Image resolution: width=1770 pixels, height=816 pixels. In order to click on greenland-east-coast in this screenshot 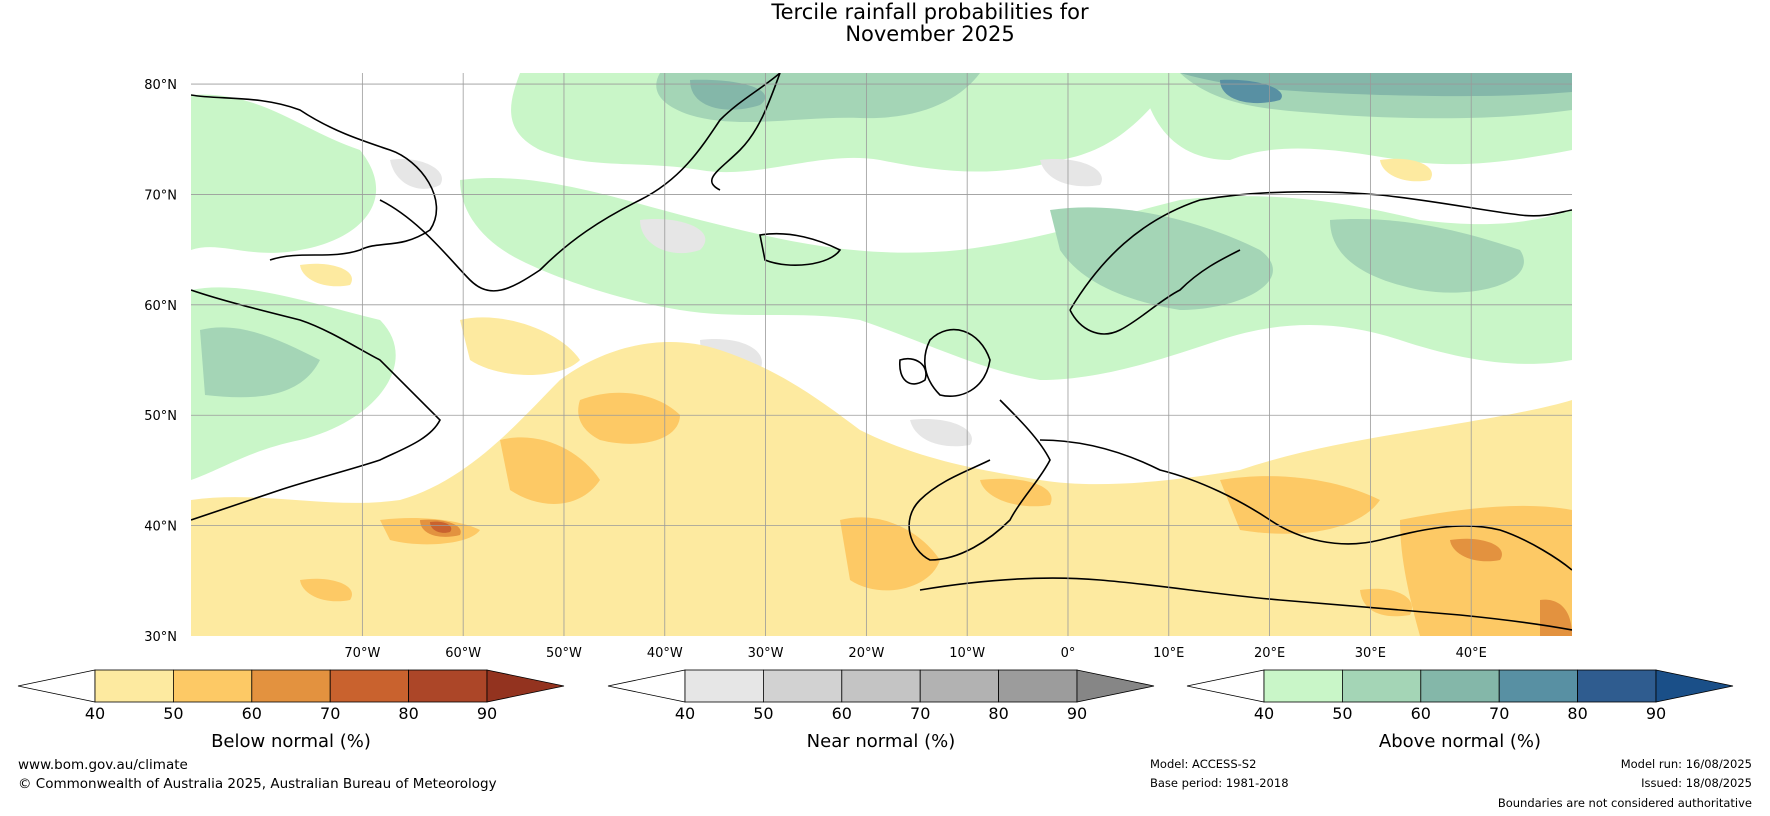, I will do `click(746, 132)`.